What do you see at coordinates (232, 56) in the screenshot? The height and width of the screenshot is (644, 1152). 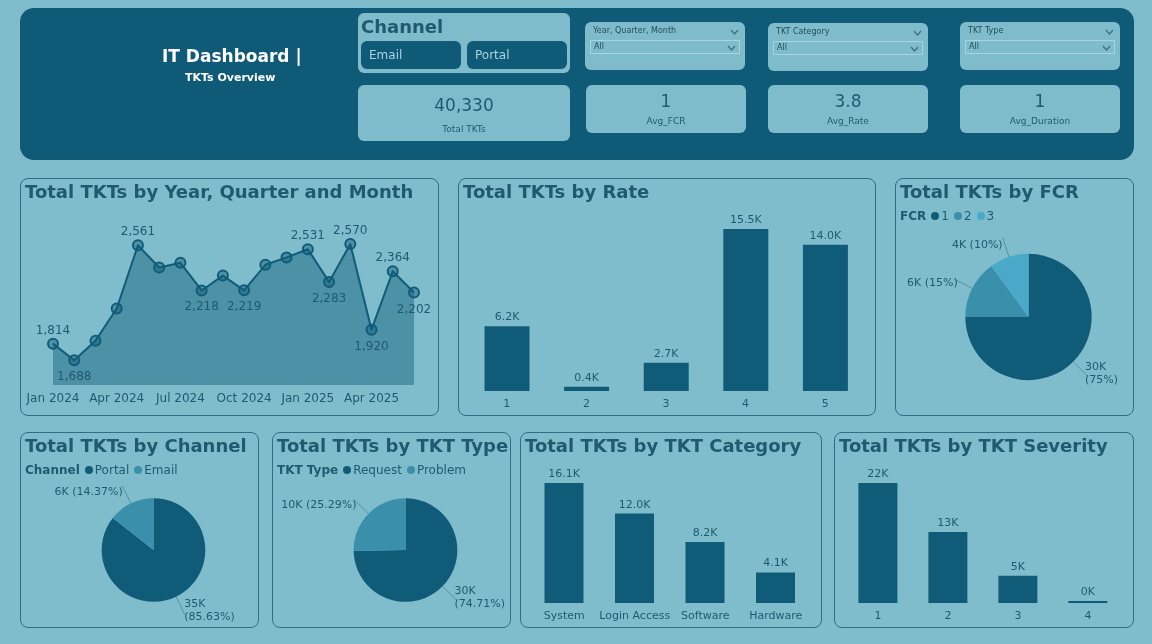 I see `text: IT Dashboard |` at bounding box center [232, 56].